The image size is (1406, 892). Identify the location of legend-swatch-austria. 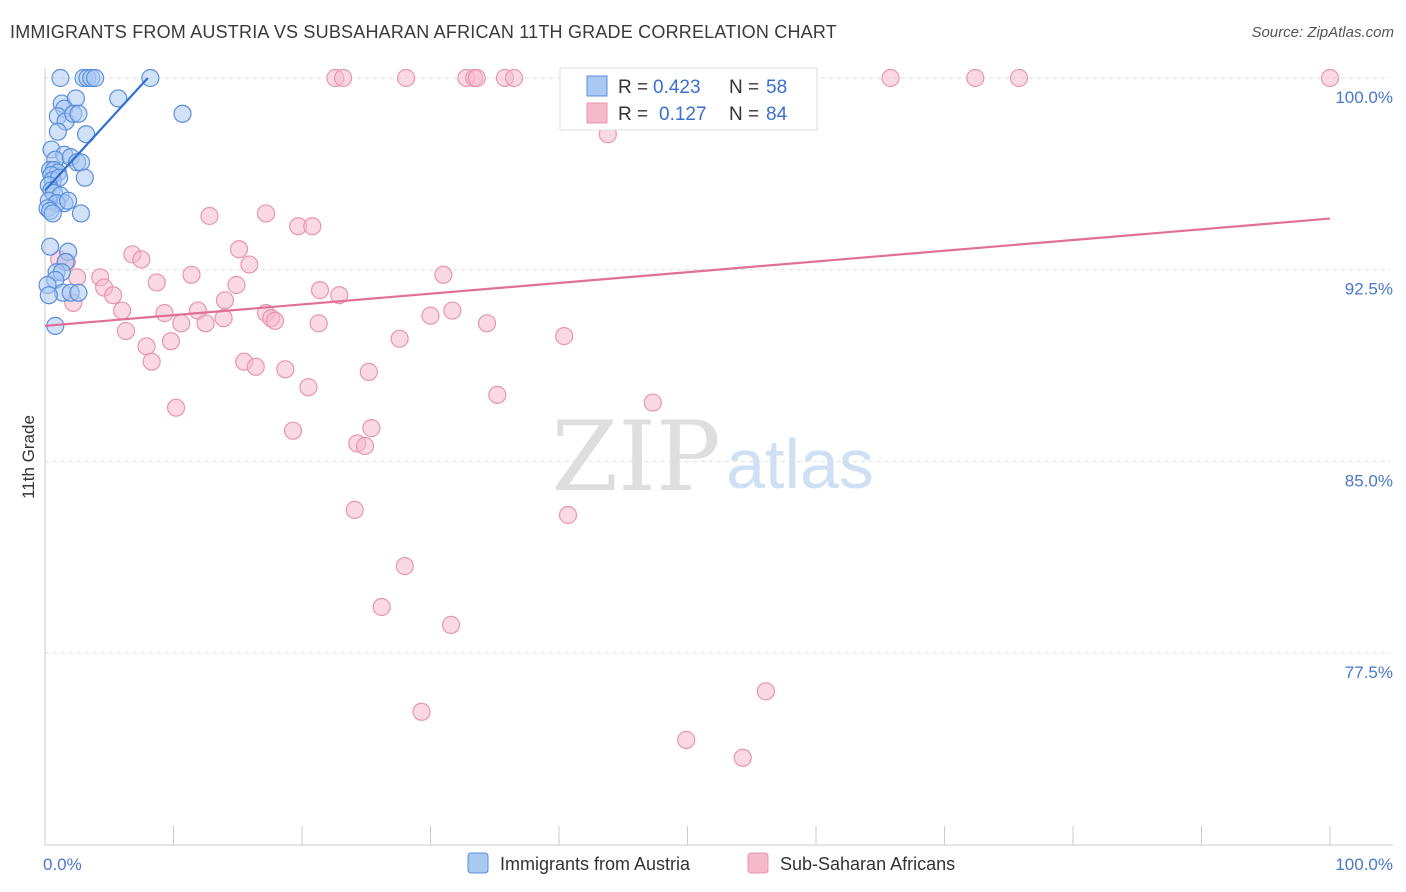
(597, 86).